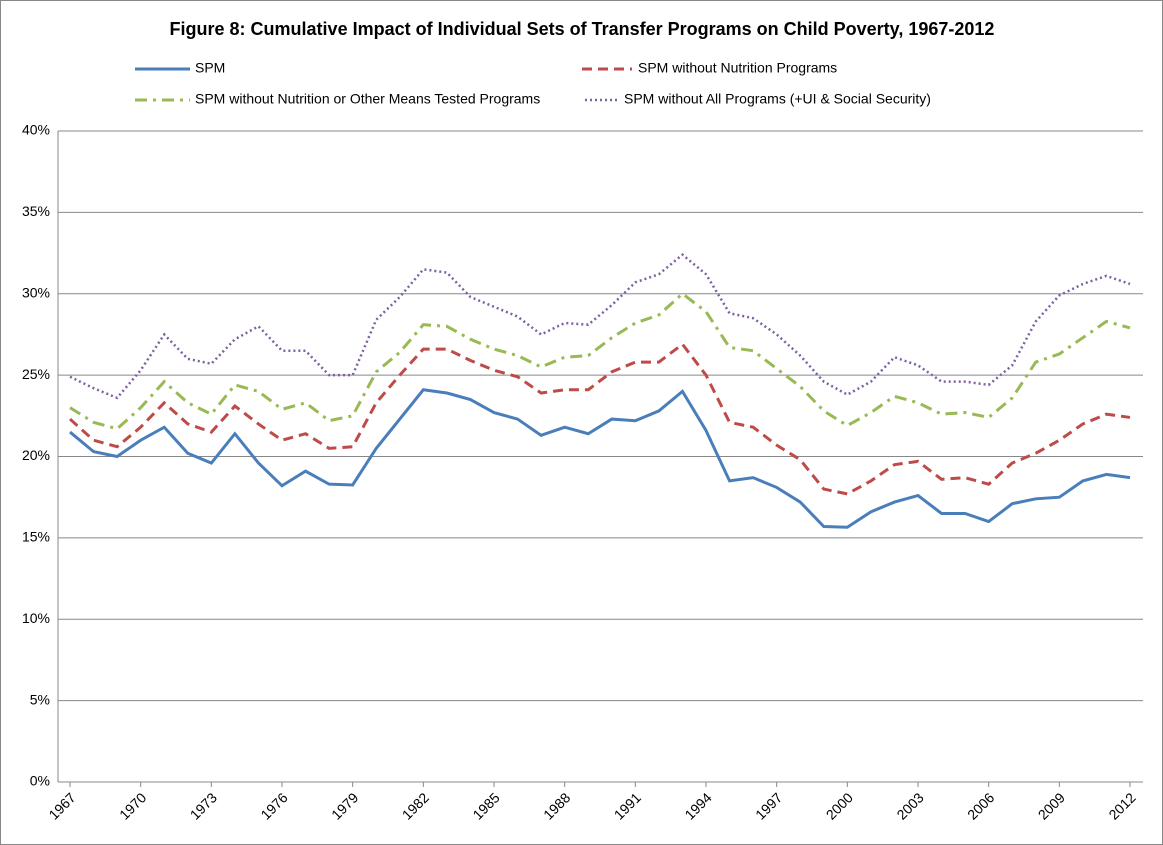  What do you see at coordinates (36, 130) in the screenshot?
I see `y-tick-label: 40%` at bounding box center [36, 130].